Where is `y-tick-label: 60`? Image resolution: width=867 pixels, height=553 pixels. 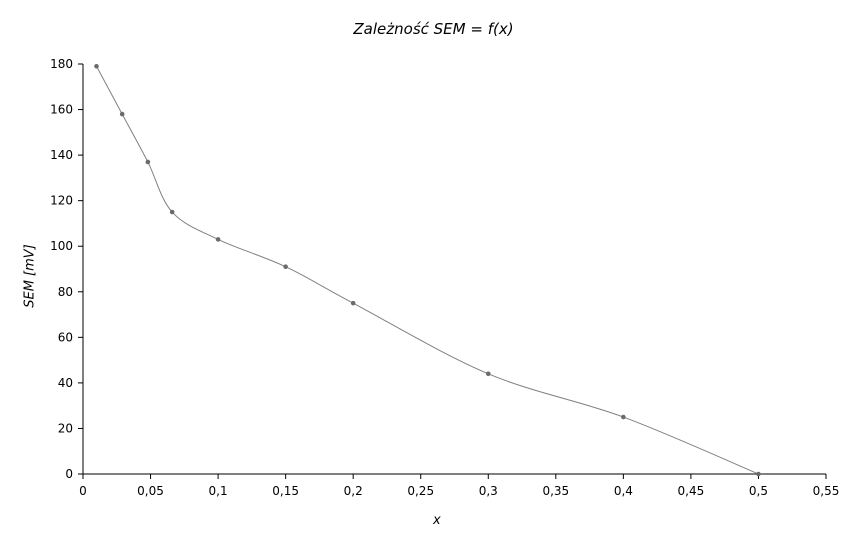 y-tick-label: 60 is located at coordinates (65, 337).